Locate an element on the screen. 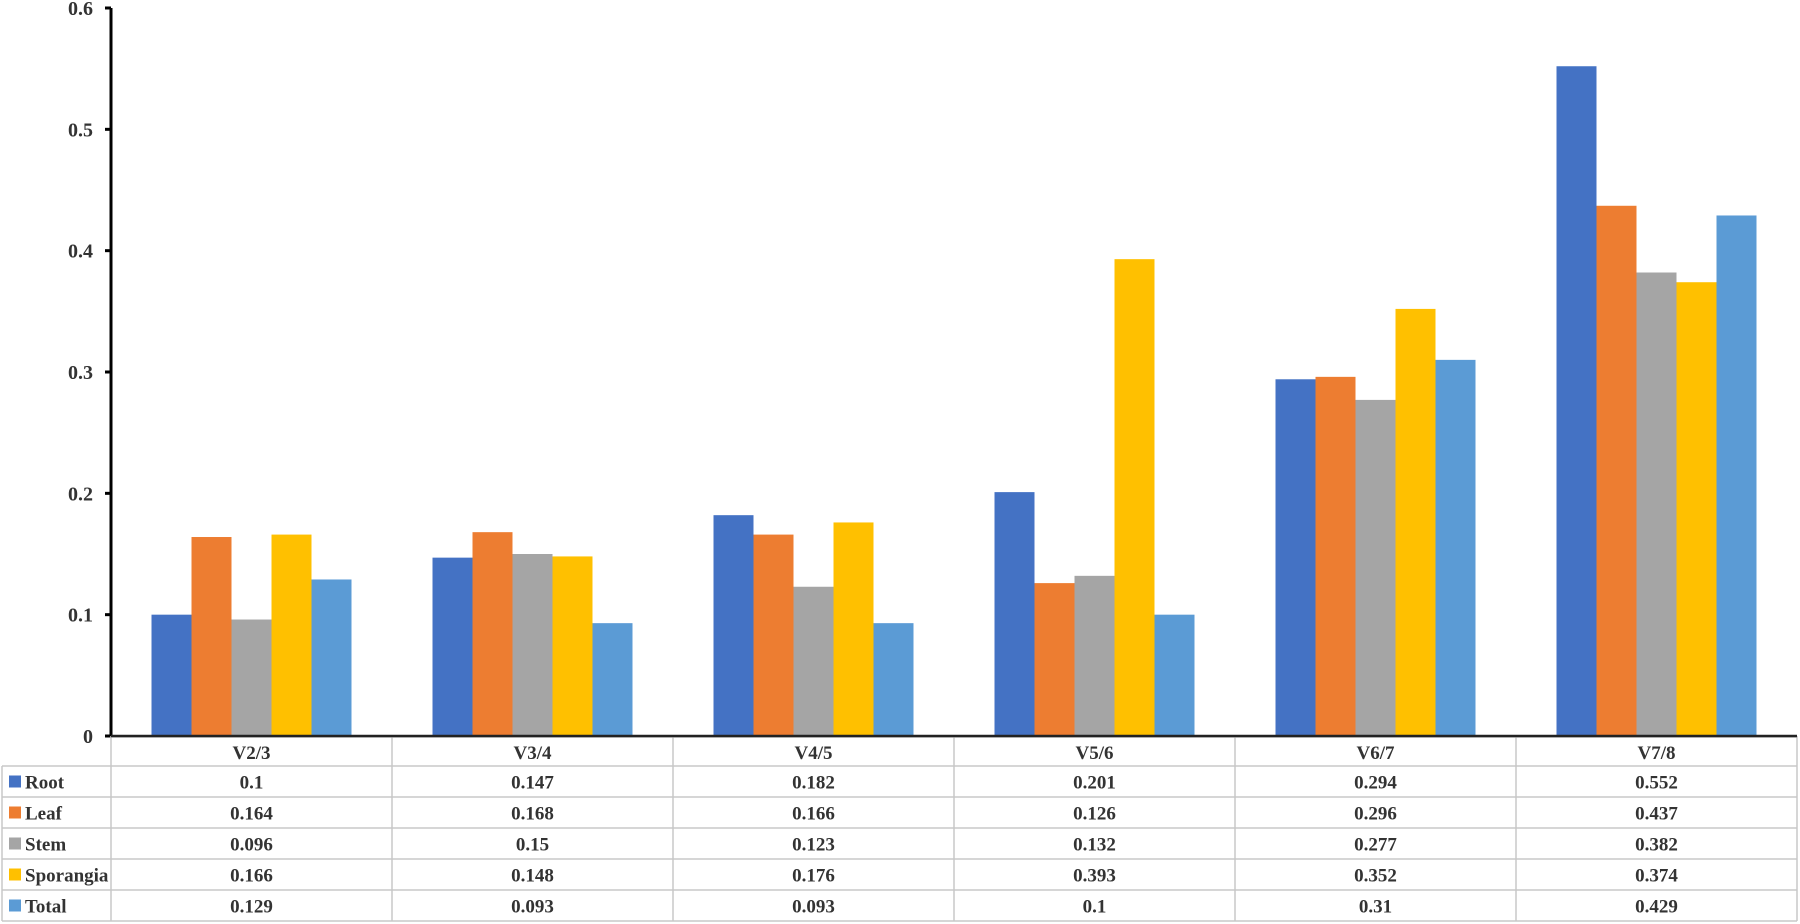 Image resolution: width=1800 pixels, height=924 pixels. table-cell-value: 0.096 is located at coordinates (251, 845).